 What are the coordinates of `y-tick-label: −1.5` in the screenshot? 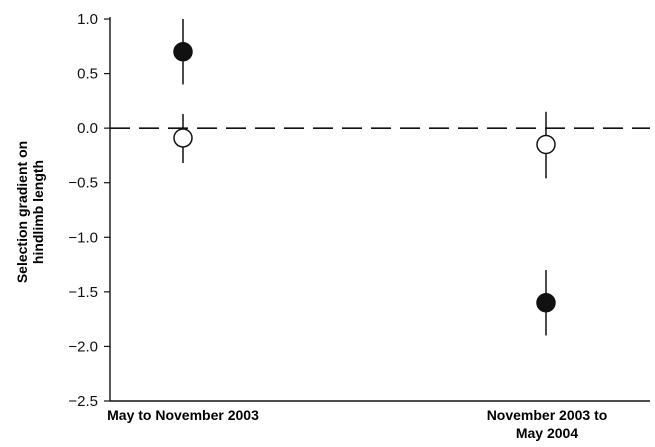 It's located at (83, 292).